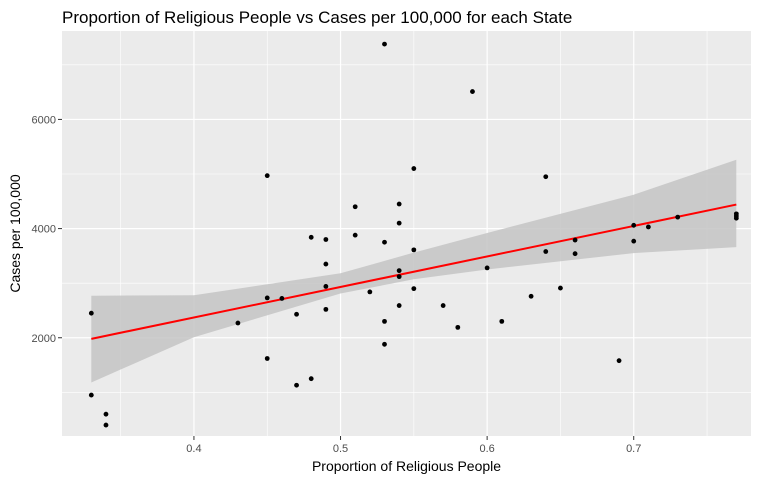 Image resolution: width=770 pixels, height=481 pixels. I want to click on y-axis-ticks: 2000 4000 6000, so click(47, 229).